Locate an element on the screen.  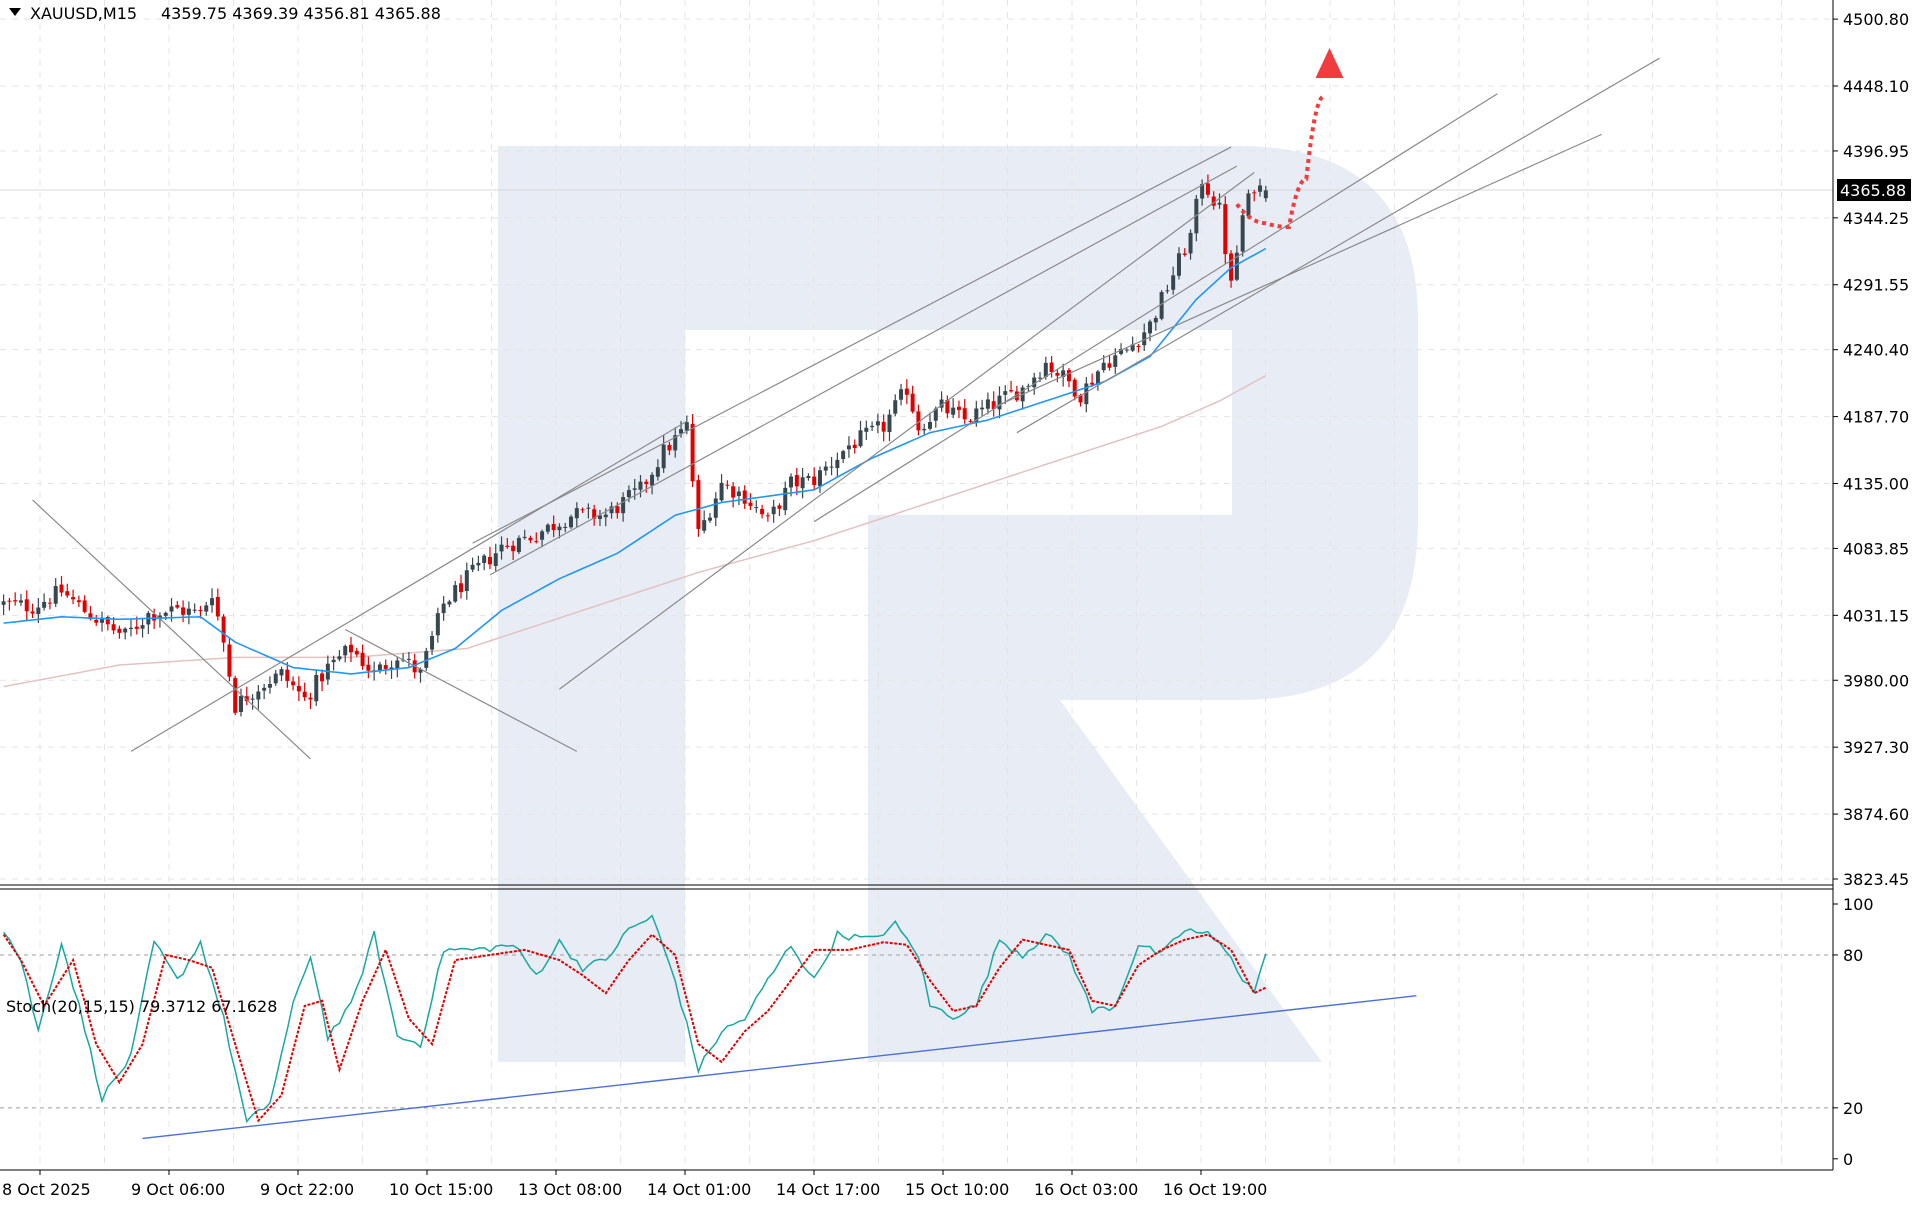
symbol-label: XAUUSD,M15 is located at coordinates (83, 13).